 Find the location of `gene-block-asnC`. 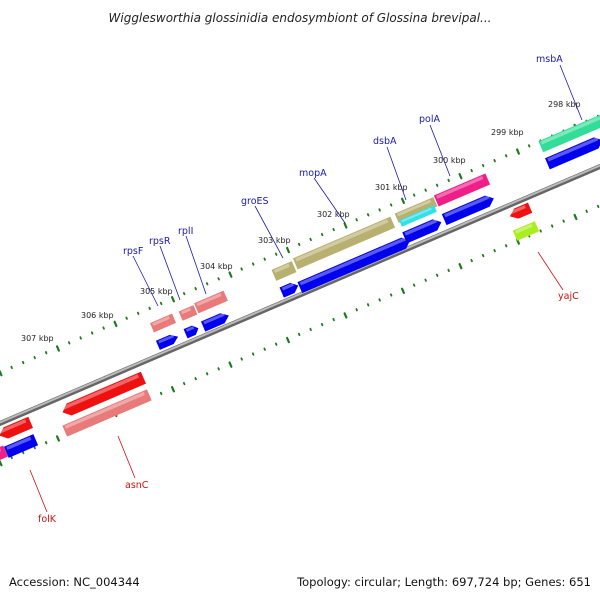

gene-block-asnC is located at coordinates (104, 393).